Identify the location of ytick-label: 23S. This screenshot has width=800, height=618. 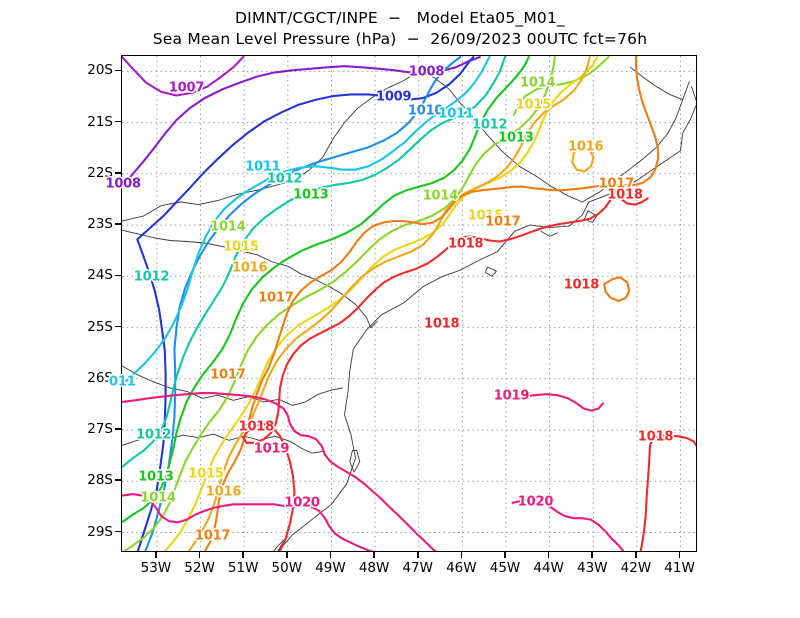
(100, 224).